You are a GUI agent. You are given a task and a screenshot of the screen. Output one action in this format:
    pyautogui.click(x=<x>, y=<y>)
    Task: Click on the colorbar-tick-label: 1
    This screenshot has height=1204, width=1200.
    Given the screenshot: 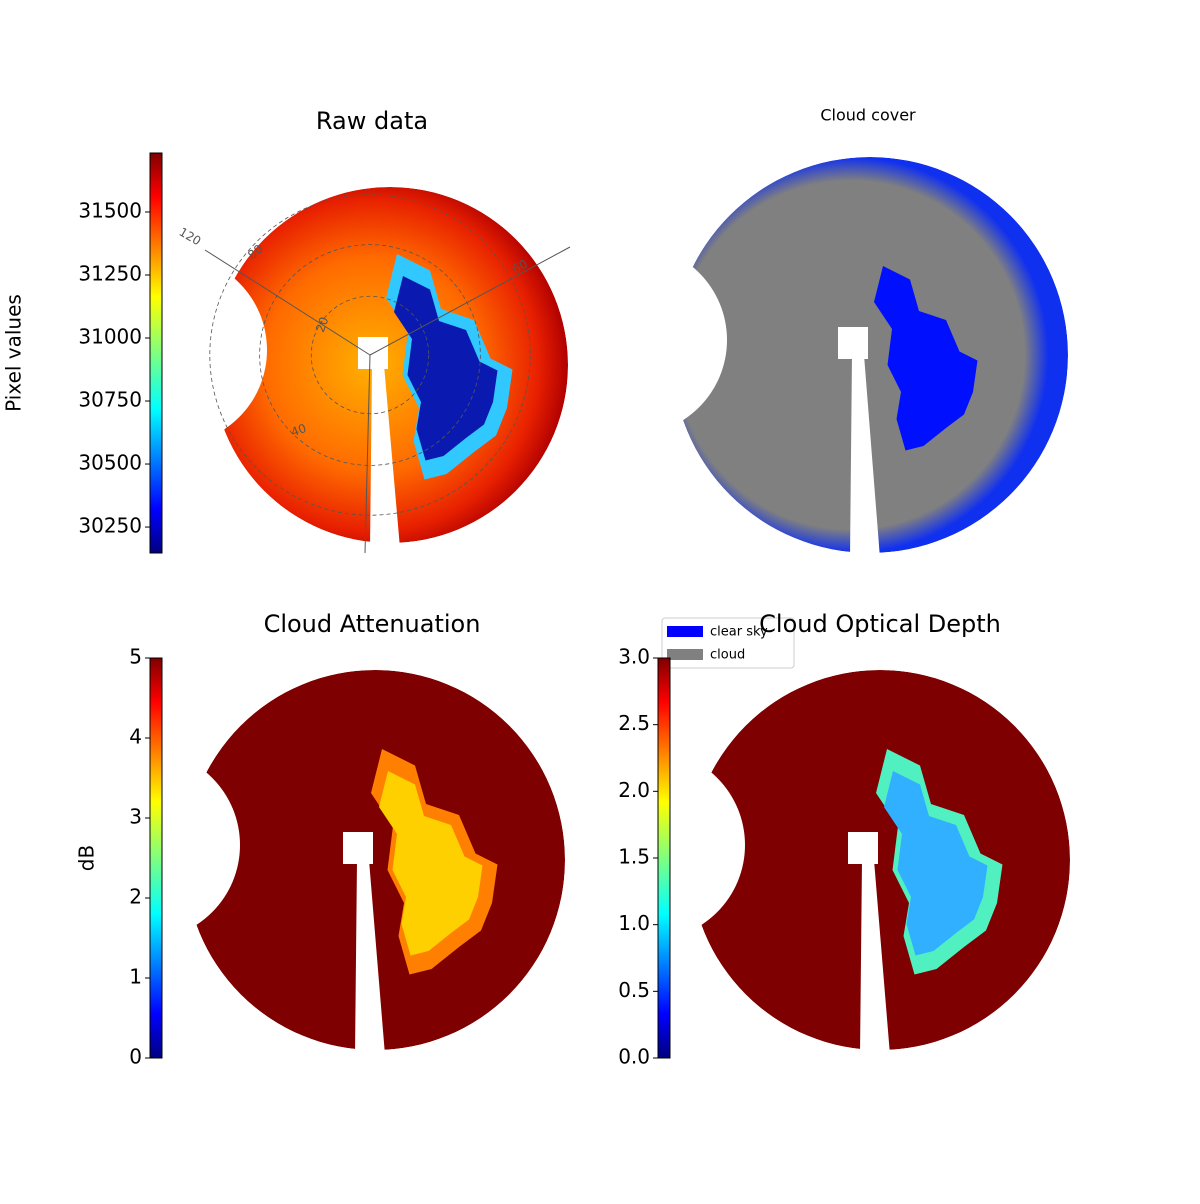 What is the action you would take?
    pyautogui.click(x=135, y=977)
    